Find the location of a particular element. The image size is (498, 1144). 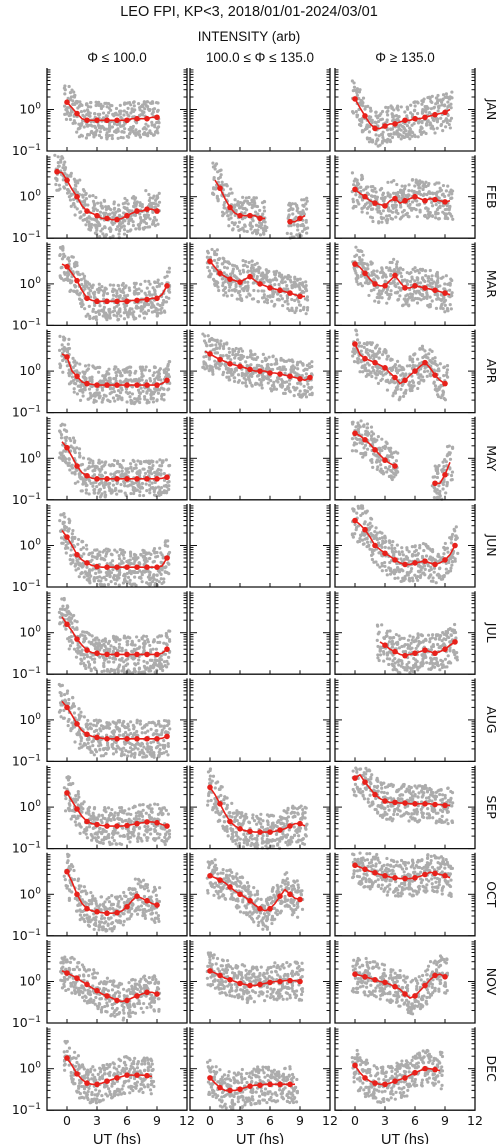

scatter-cloud is located at coordinates (111, 112).